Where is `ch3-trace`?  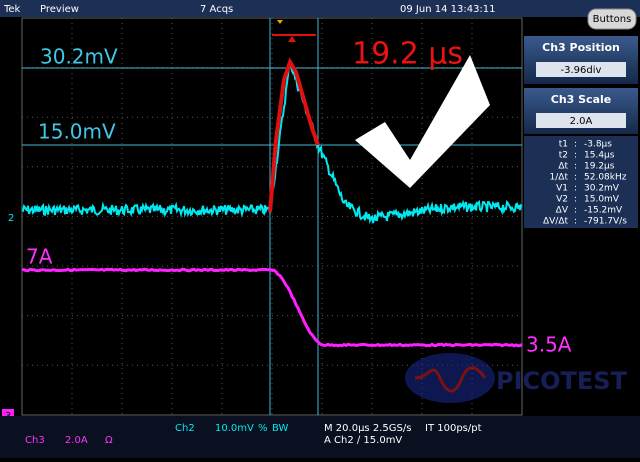
ch3-trace is located at coordinates (272, 307).